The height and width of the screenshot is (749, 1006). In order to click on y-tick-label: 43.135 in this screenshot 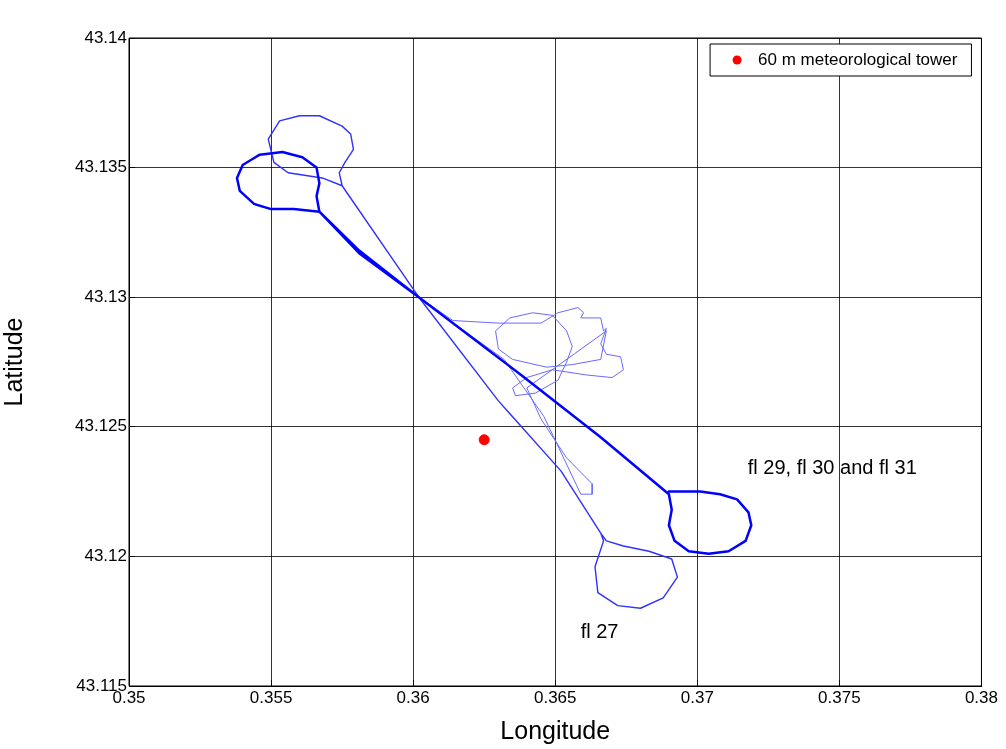, I will do `click(101, 167)`.